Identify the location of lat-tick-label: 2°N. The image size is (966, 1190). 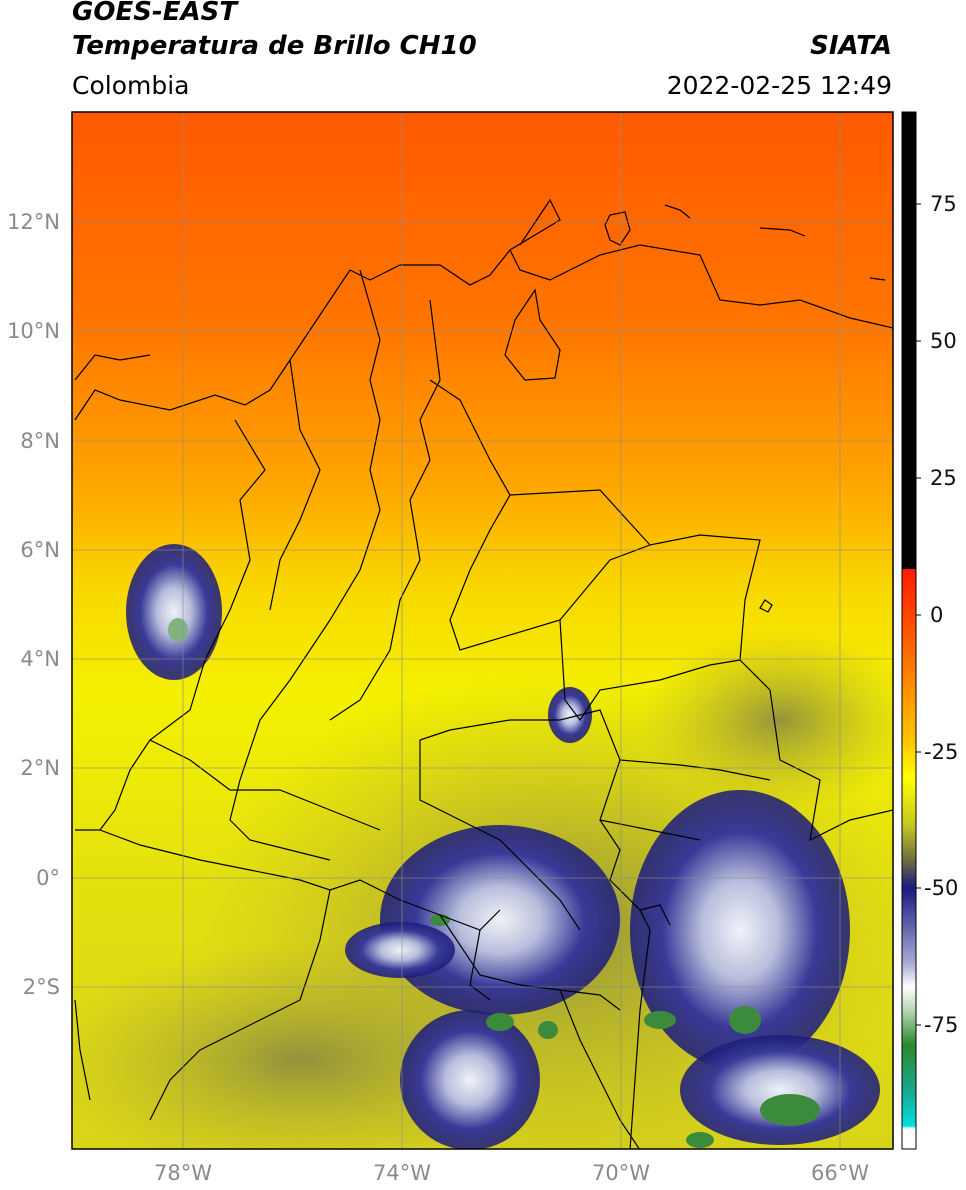
(40, 768).